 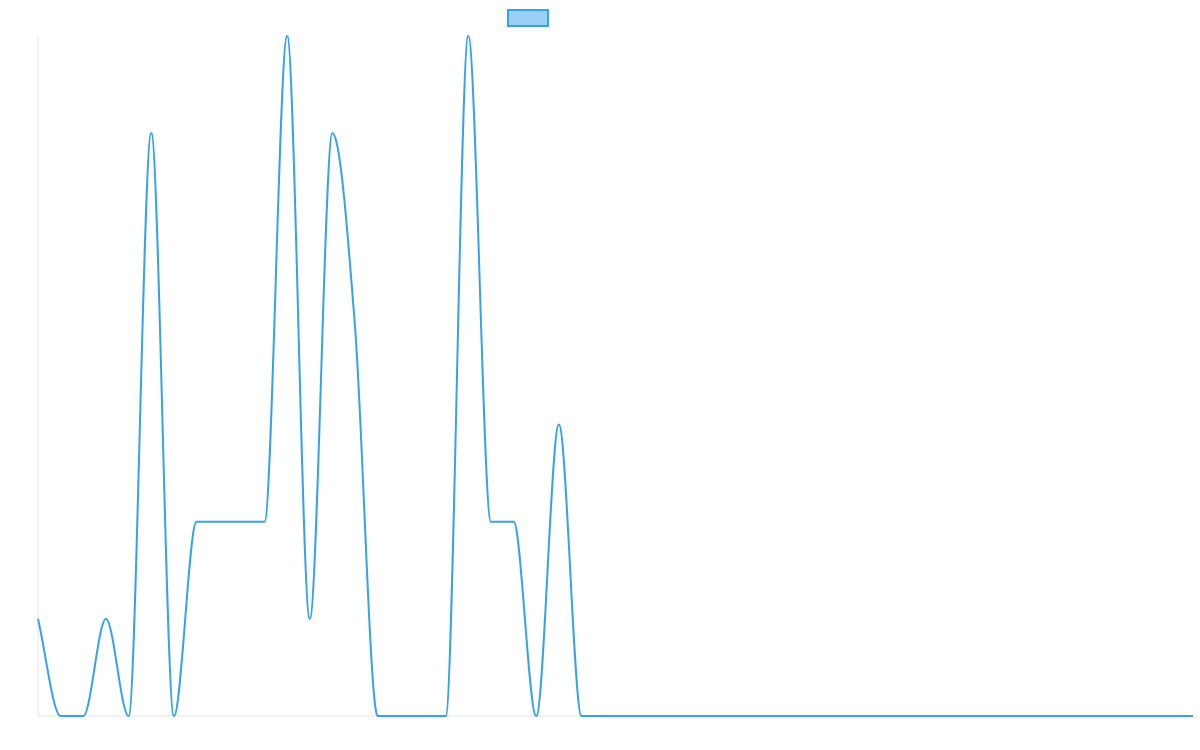 I want to click on legend, so click(x=528, y=18).